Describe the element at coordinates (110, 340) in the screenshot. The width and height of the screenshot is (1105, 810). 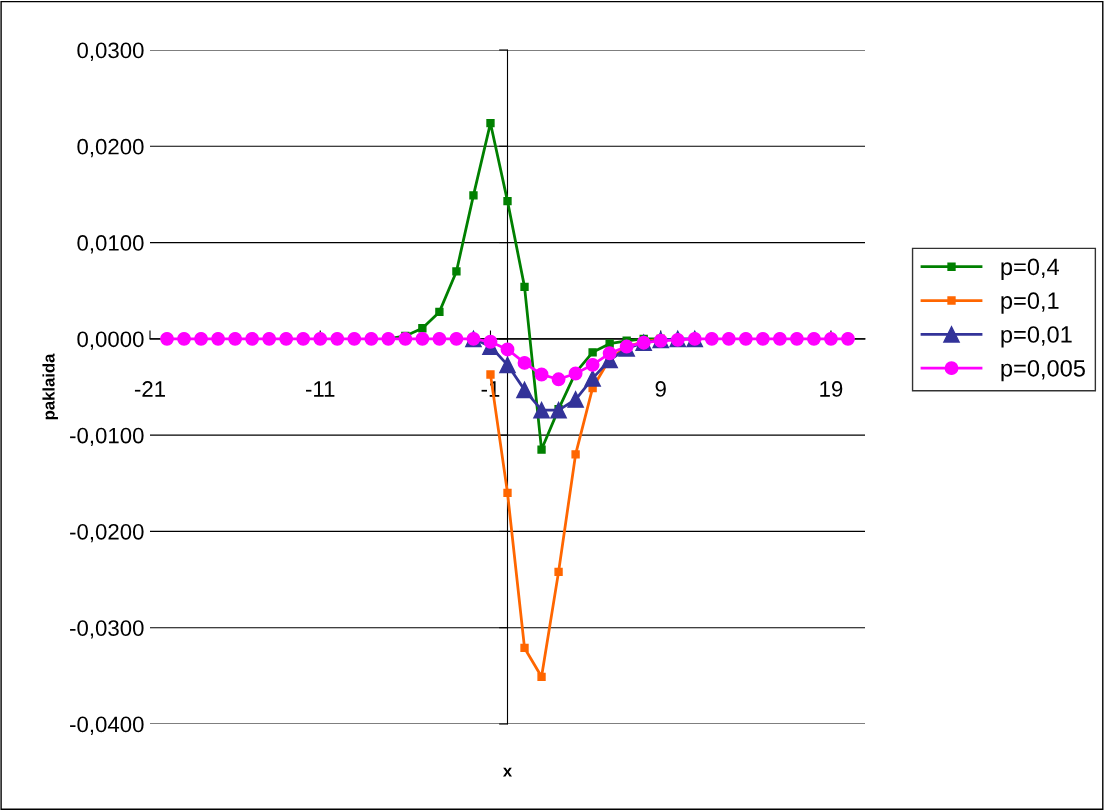
I see `y-tick-label: 0,0000` at that location.